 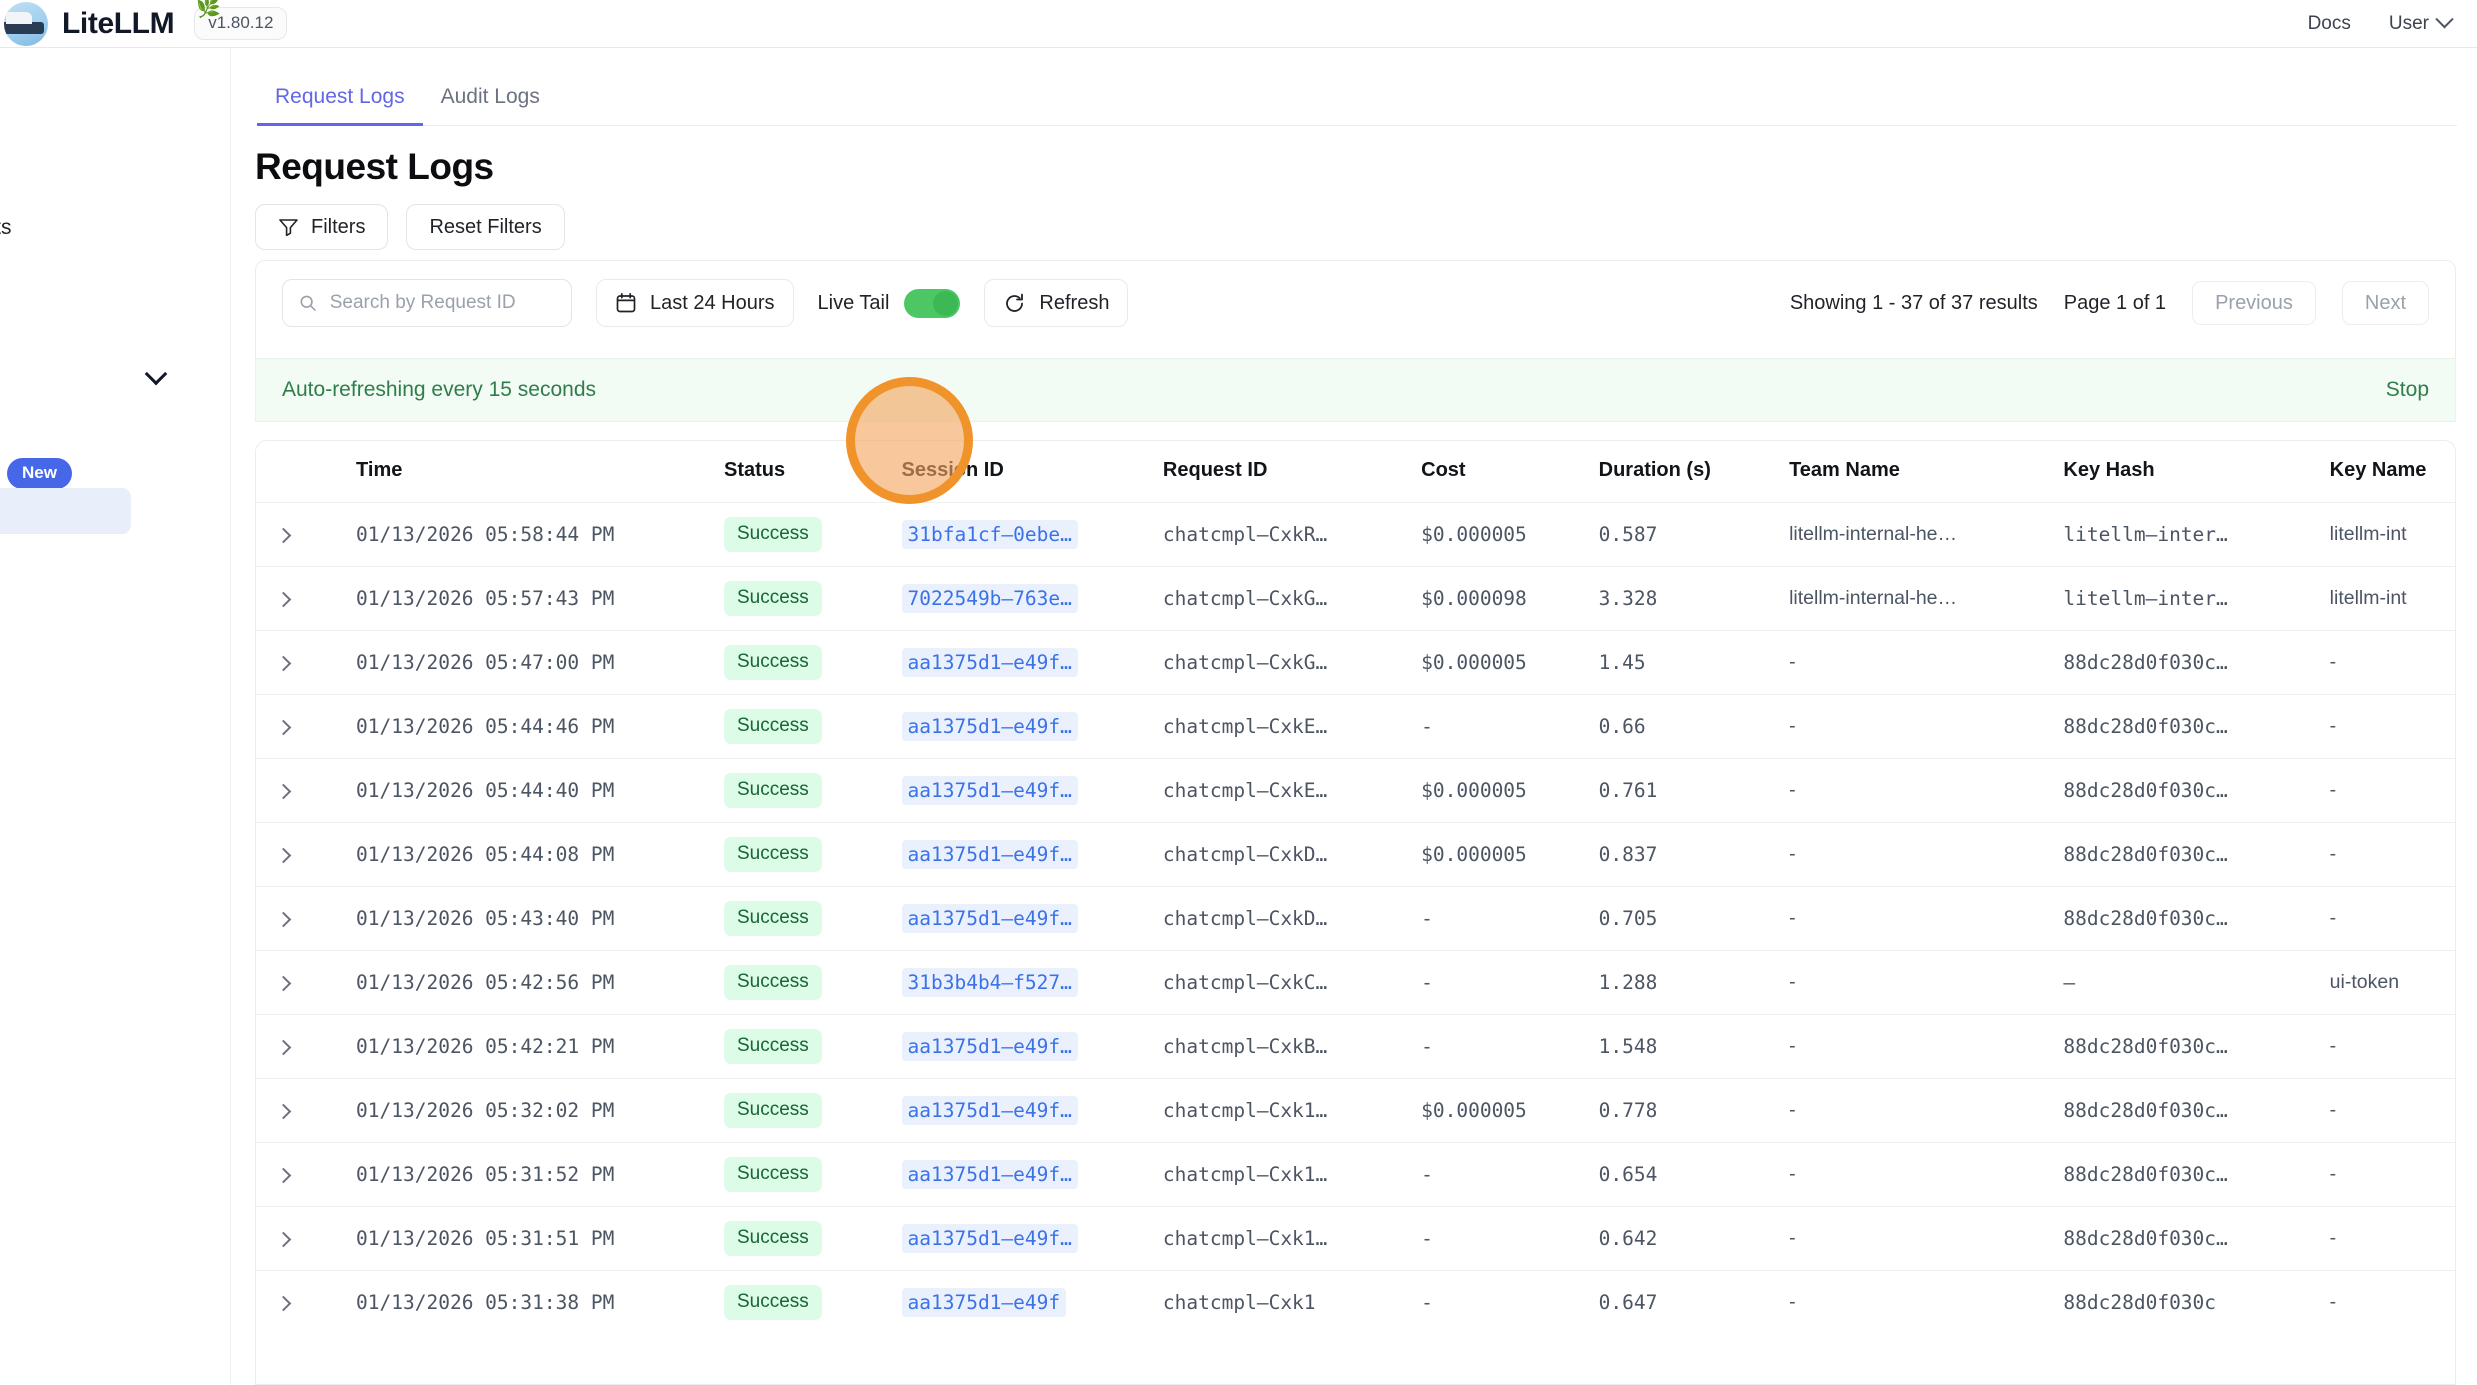 I want to click on next-page-button: Next, so click(x=2385, y=303).